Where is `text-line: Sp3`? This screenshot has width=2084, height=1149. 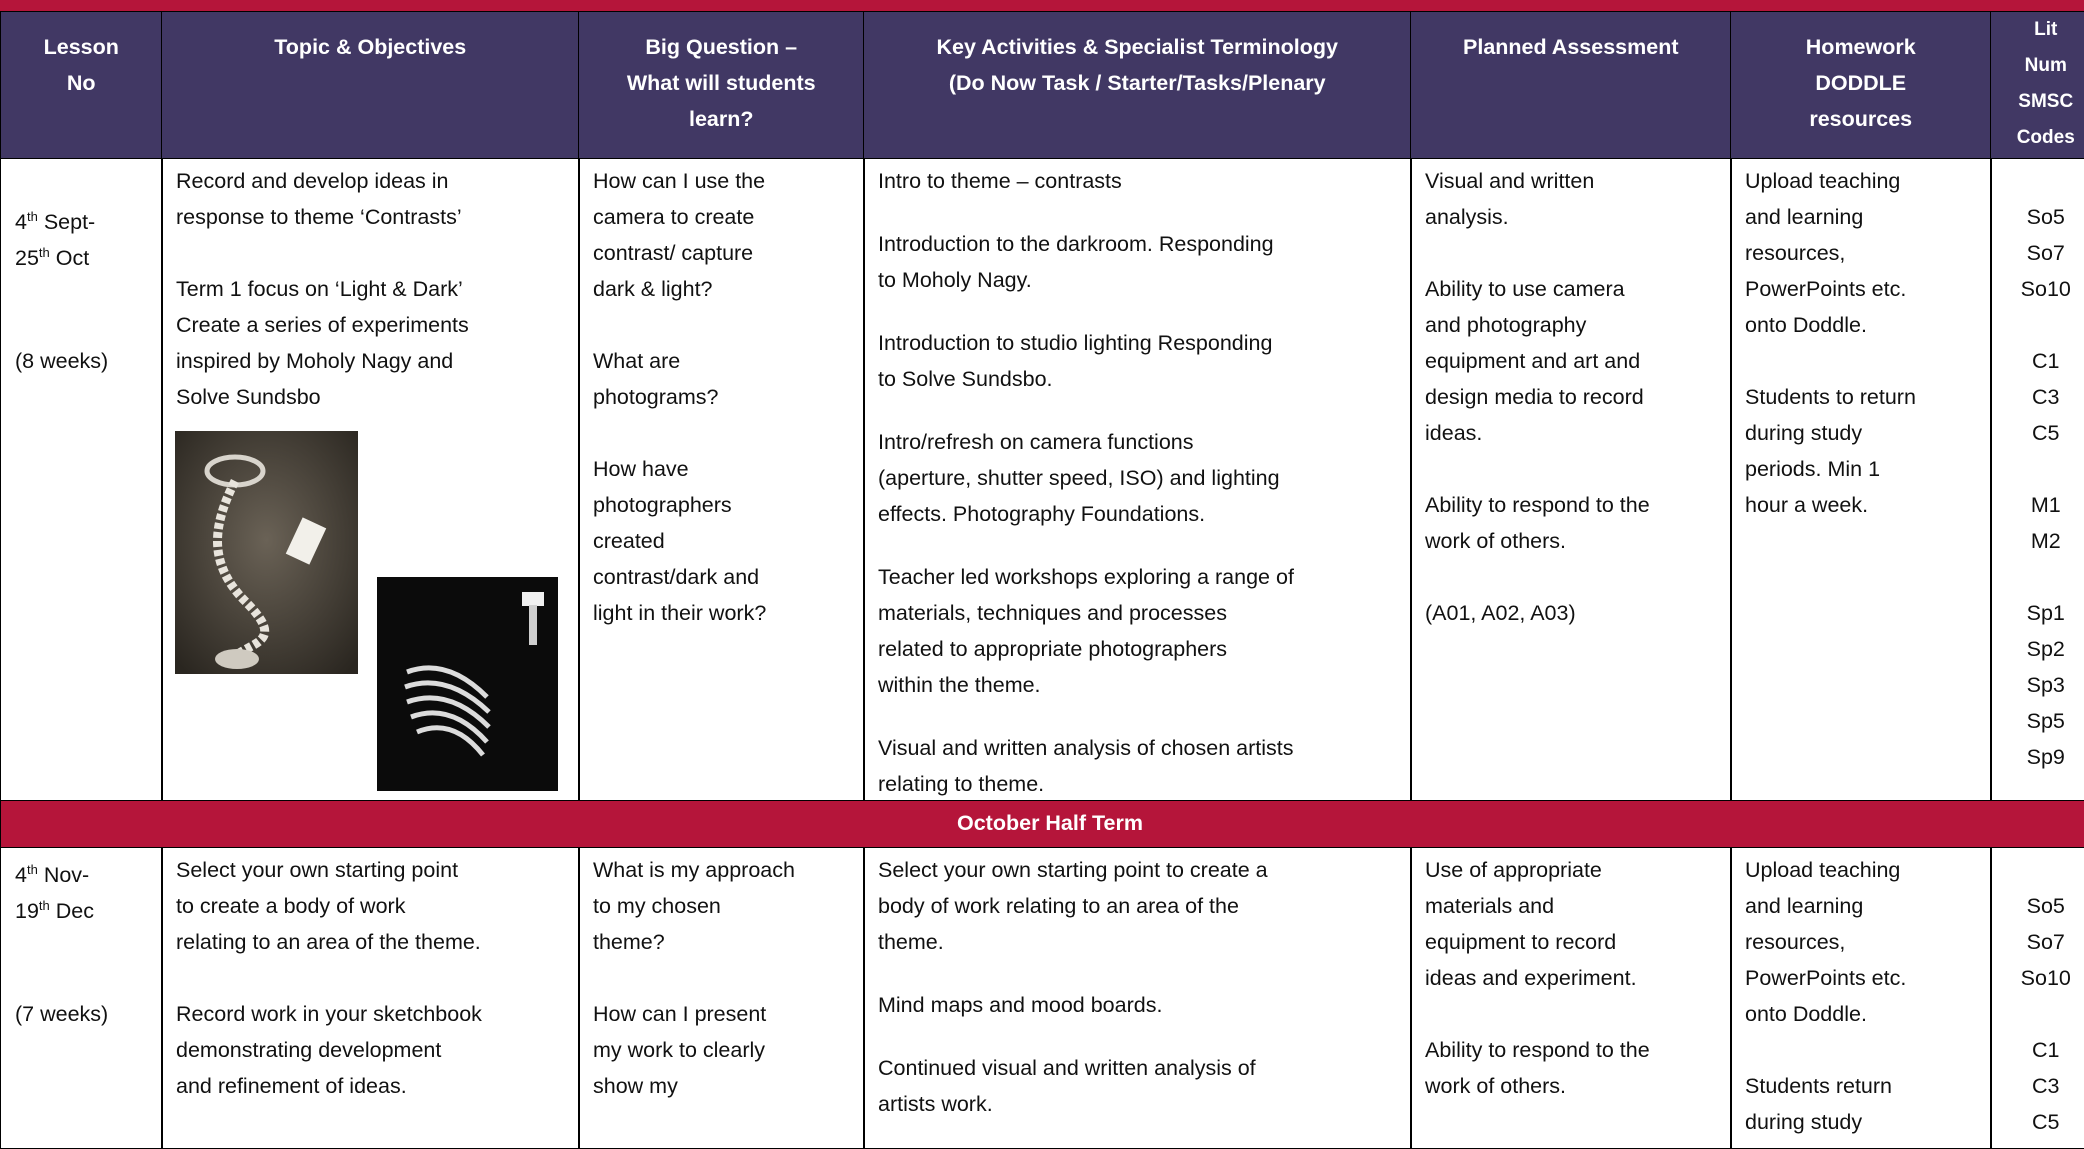 text-line: Sp3 is located at coordinates (2045, 685).